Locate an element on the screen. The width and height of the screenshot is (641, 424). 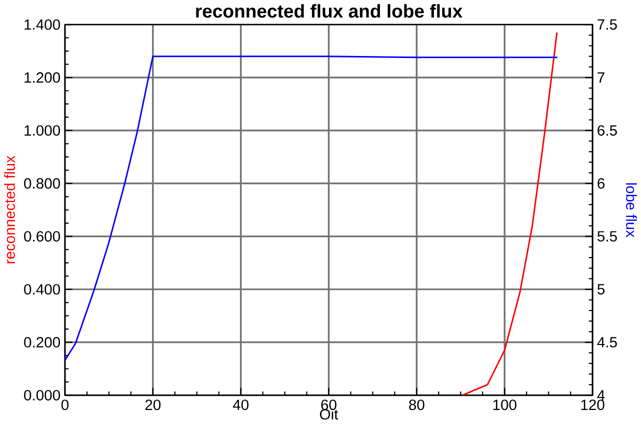
y-tick-label: 0.400 is located at coordinates (42, 289).